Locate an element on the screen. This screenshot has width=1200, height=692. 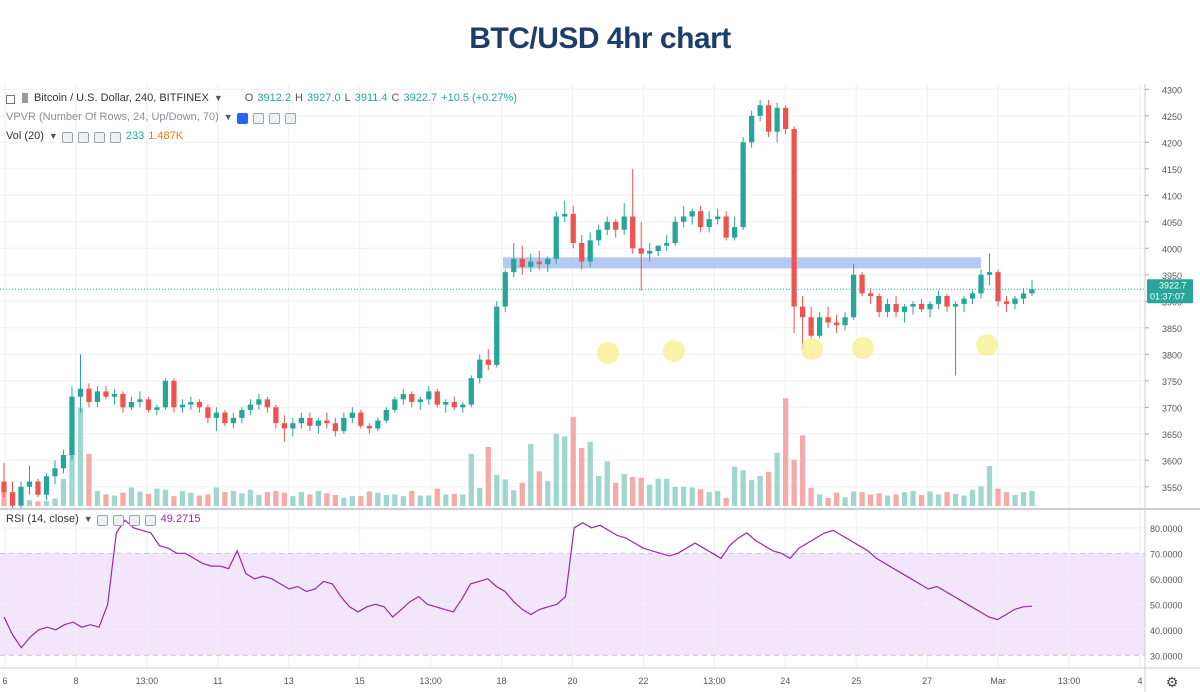
legend-vpvr: VPVR (Number Of Rows, 24, Up/Down, 70) is located at coordinates (112, 117).